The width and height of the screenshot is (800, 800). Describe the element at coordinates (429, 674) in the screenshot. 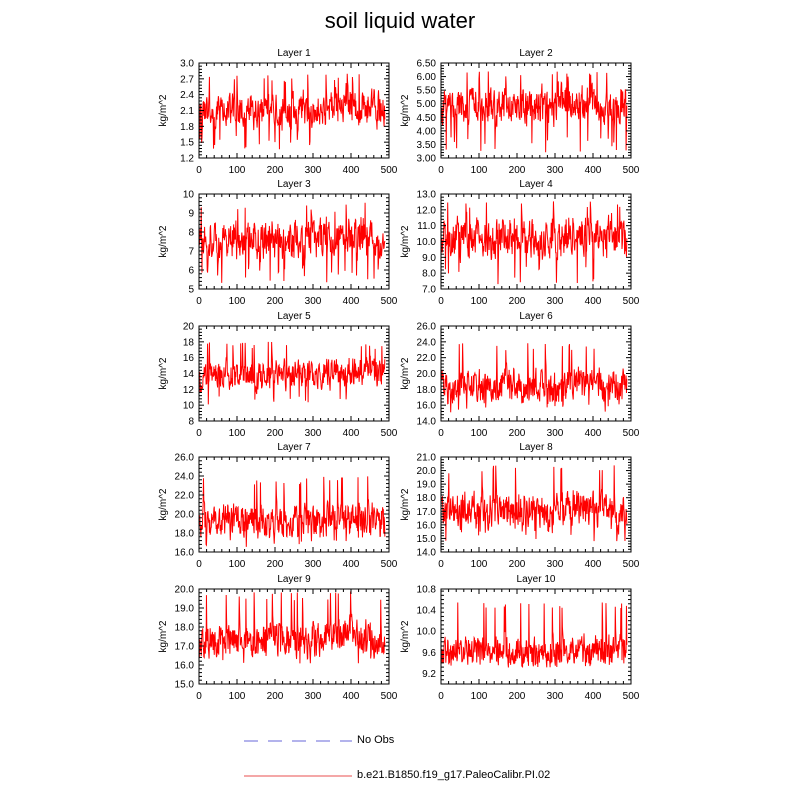

I see `y-tick-label: 9.2` at that location.